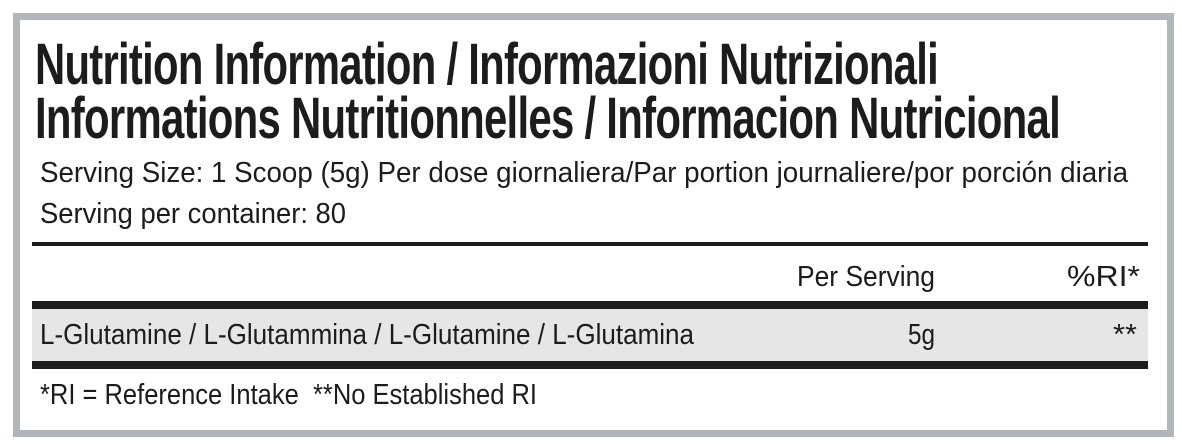 Image resolution: width=1182 pixels, height=444 pixels. What do you see at coordinates (590, 305) in the screenshot?
I see `divider-header` at bounding box center [590, 305].